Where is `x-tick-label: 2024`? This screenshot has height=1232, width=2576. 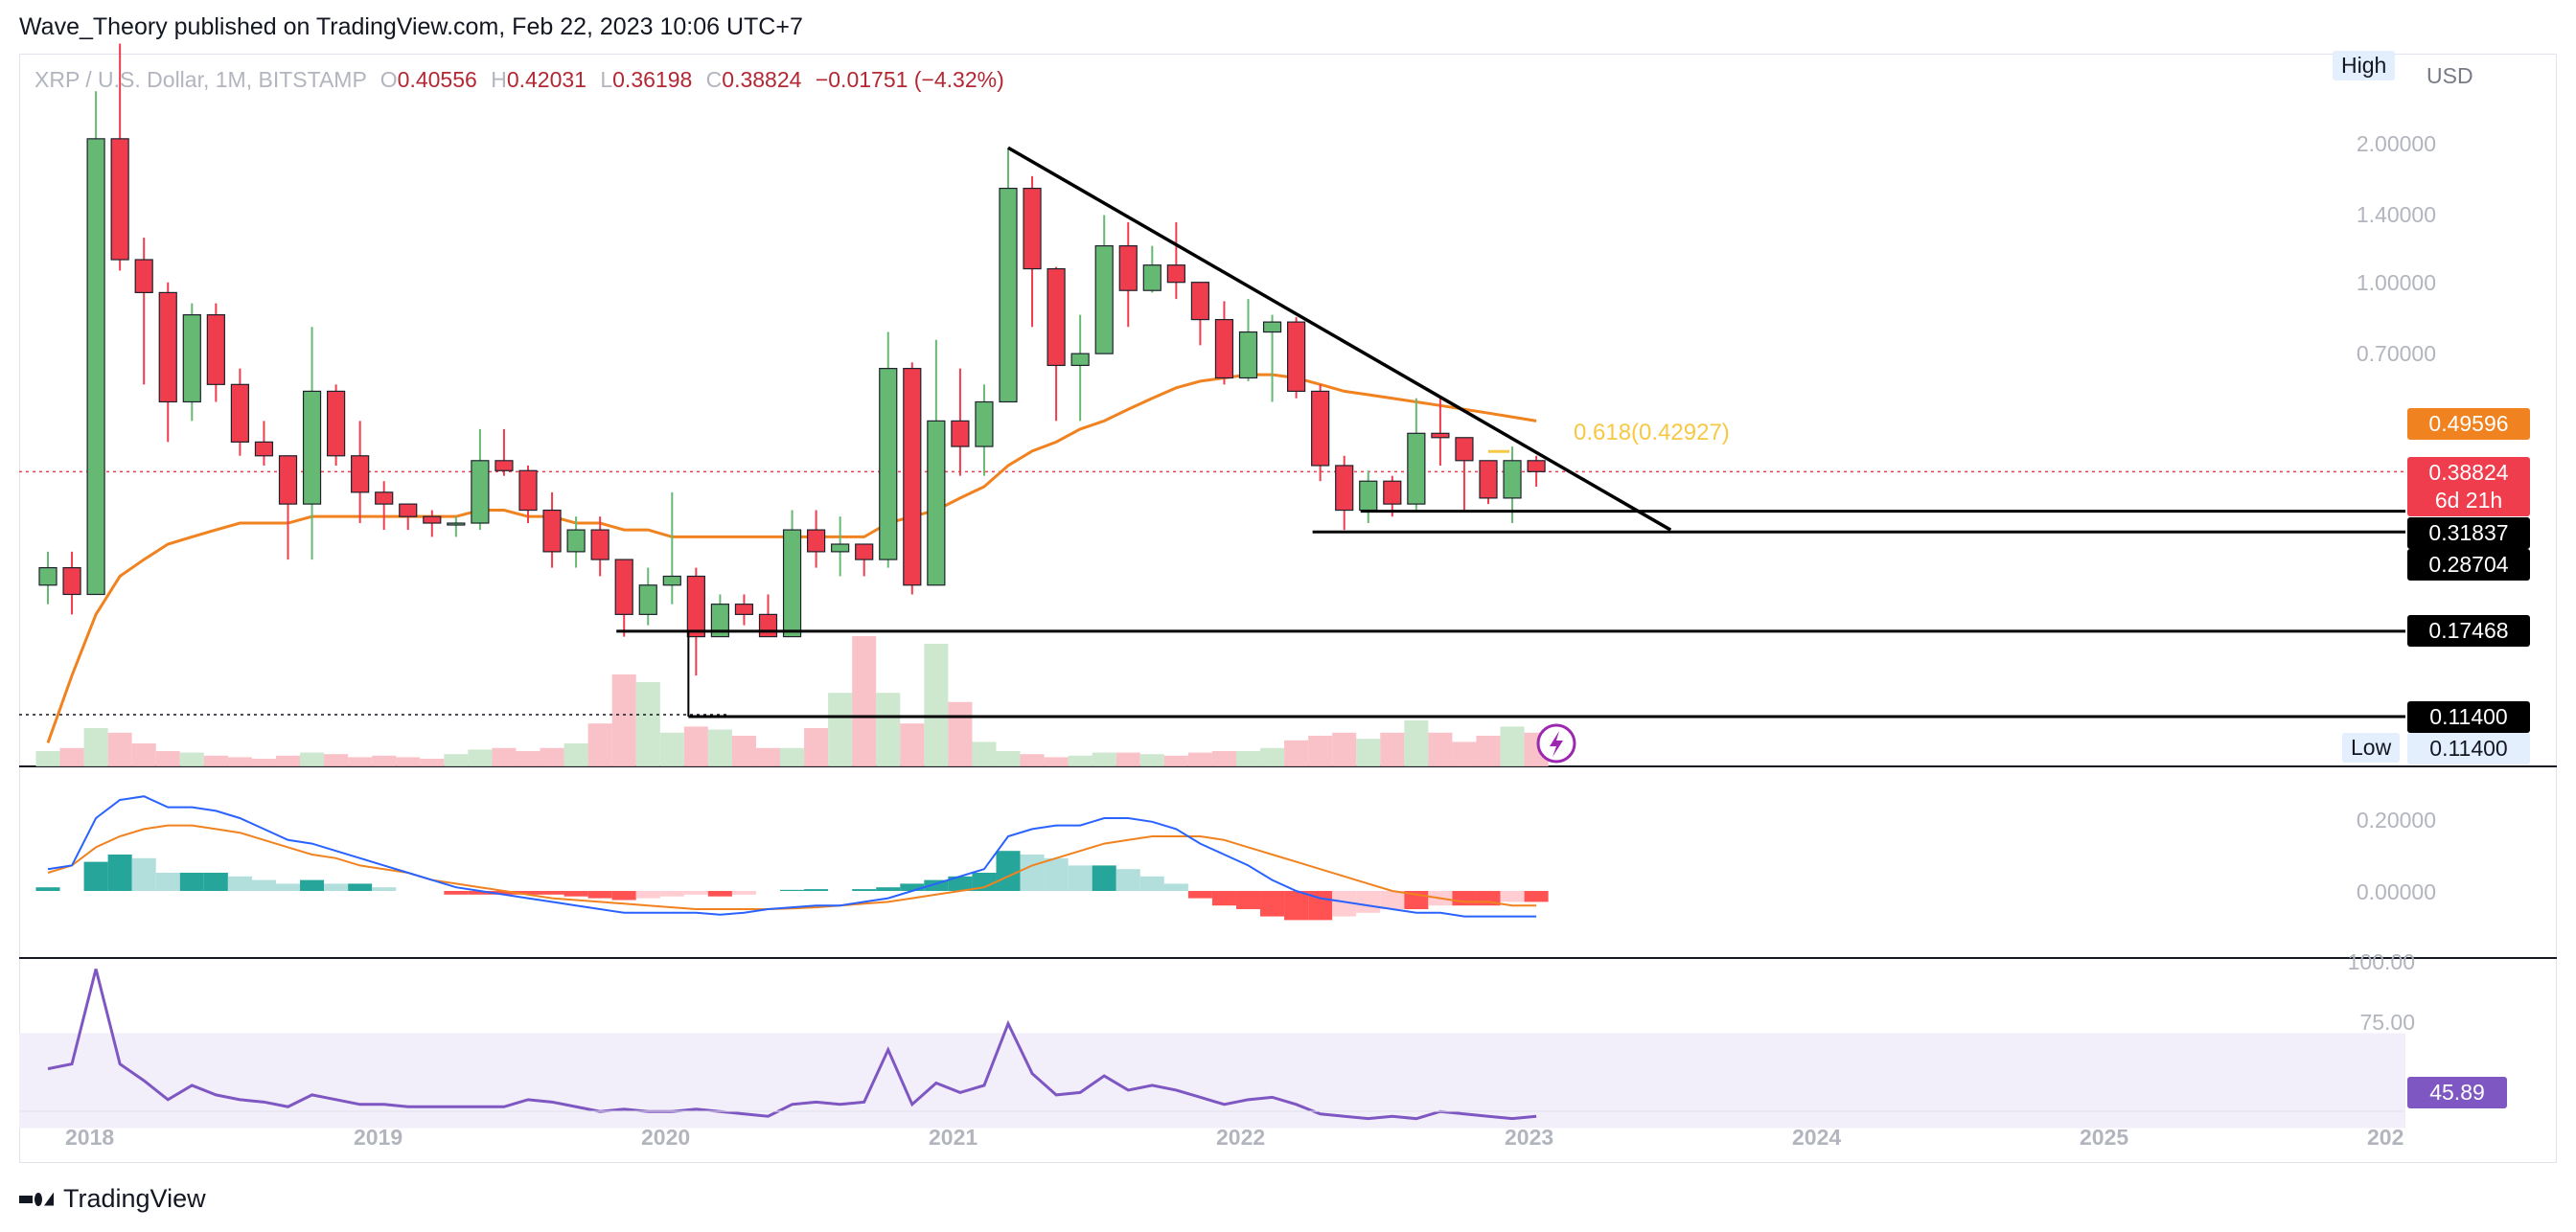
x-tick-label: 2024 is located at coordinates (1817, 1137).